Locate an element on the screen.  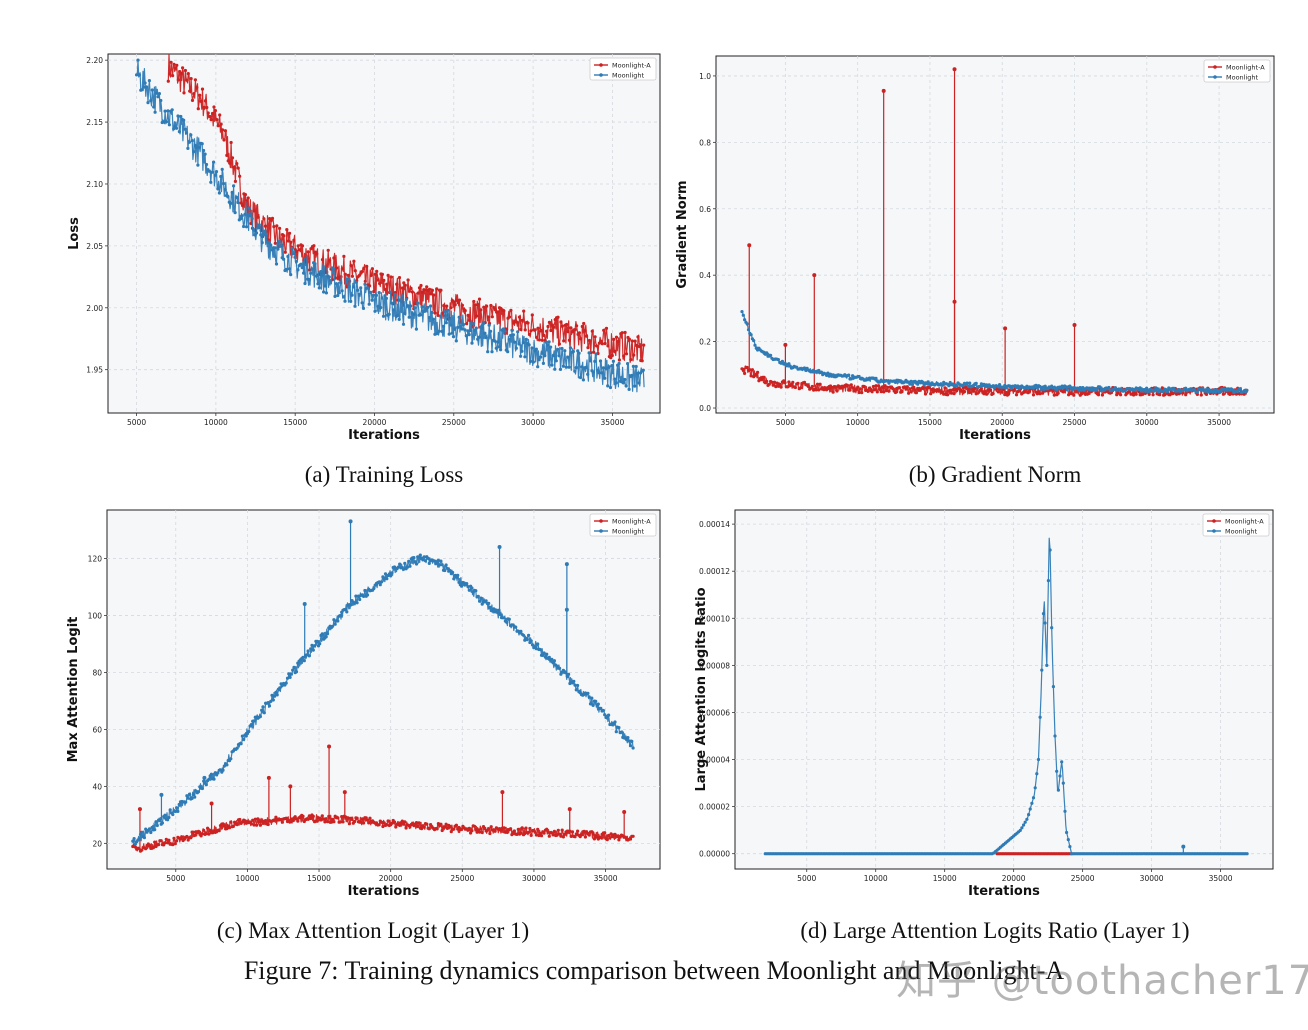
watermark: 知乎 @toothacher17 is located at coordinates (1102, 981).